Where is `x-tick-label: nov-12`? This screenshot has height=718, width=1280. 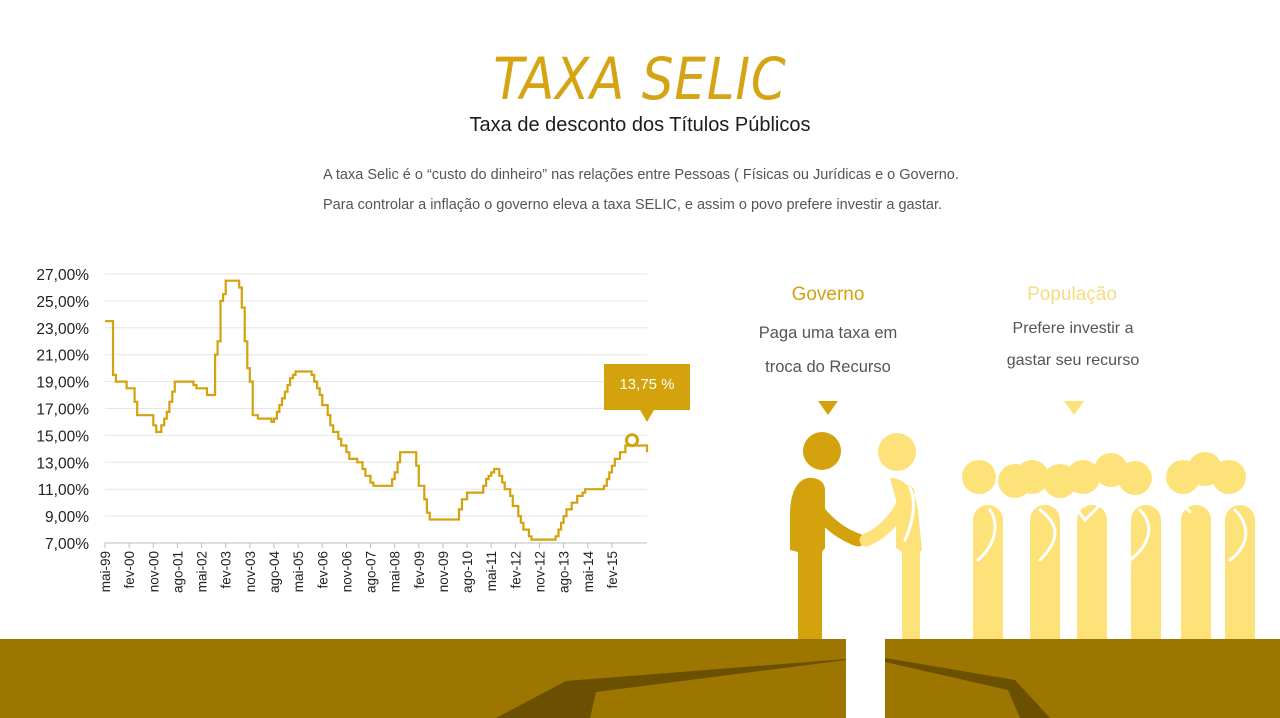 x-tick-label: nov-12 is located at coordinates (540, 571).